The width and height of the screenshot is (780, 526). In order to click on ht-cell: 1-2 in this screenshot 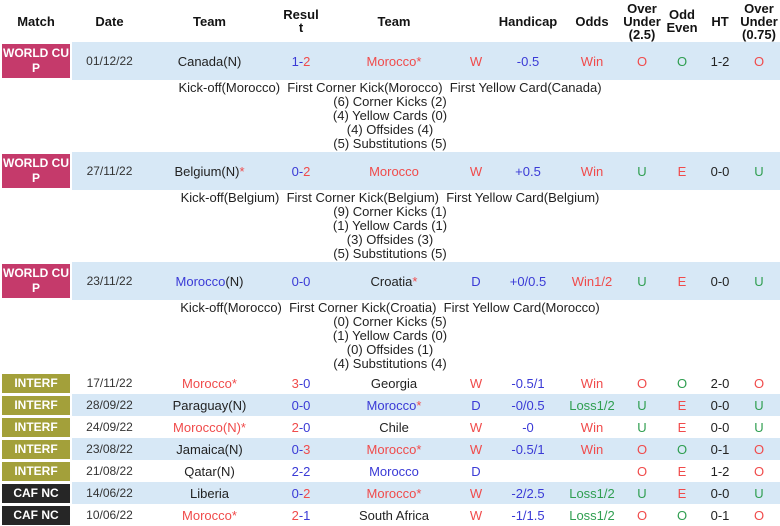, I will do `click(720, 471)`.